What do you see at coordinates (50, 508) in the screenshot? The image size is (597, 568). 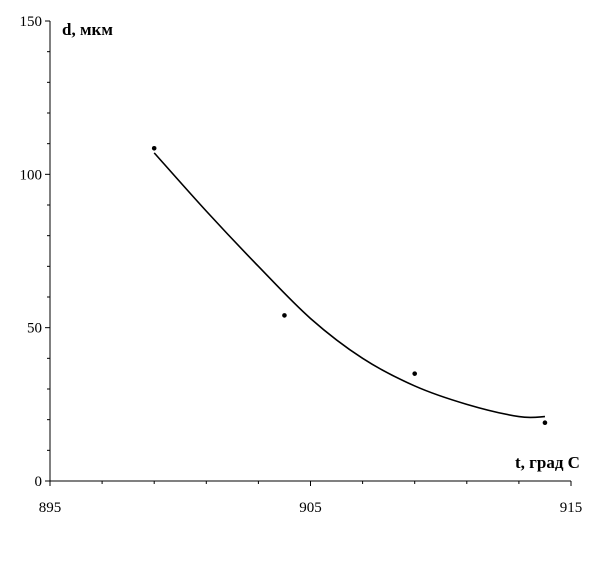 I see `x-tick-label: 895` at bounding box center [50, 508].